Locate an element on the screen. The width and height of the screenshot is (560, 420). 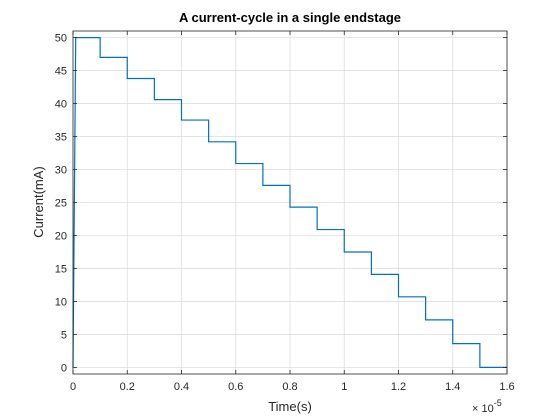
y-tick-label: 50 is located at coordinates (61, 39).